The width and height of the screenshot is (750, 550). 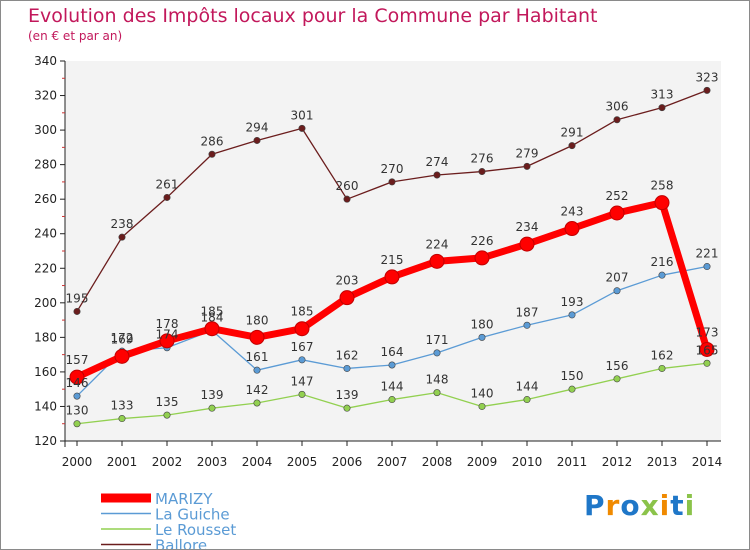 What do you see at coordinates (527, 227) in the screenshot?
I see `data-label: 234` at bounding box center [527, 227].